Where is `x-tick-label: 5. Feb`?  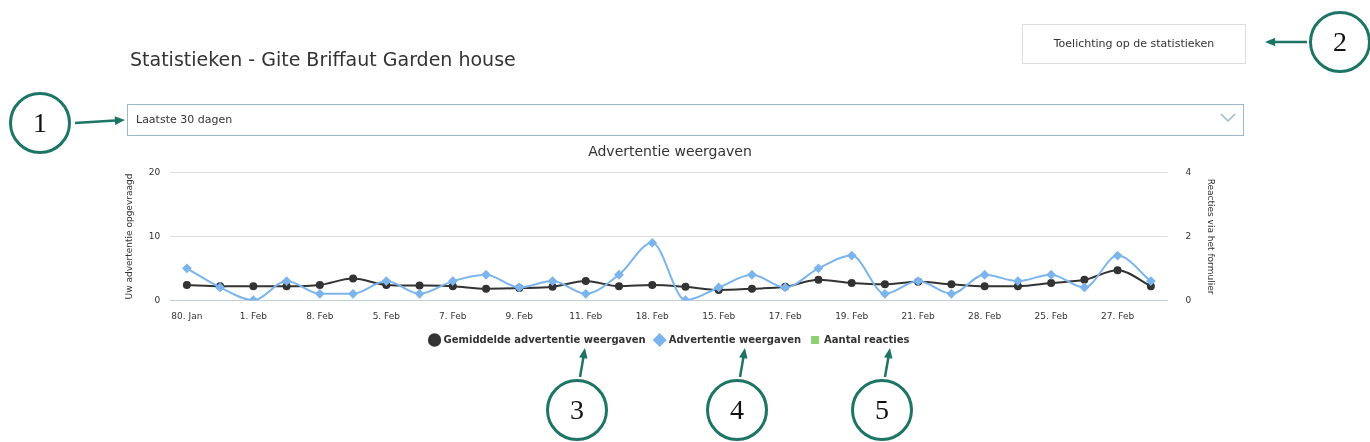 x-tick-label: 5. Feb is located at coordinates (386, 315).